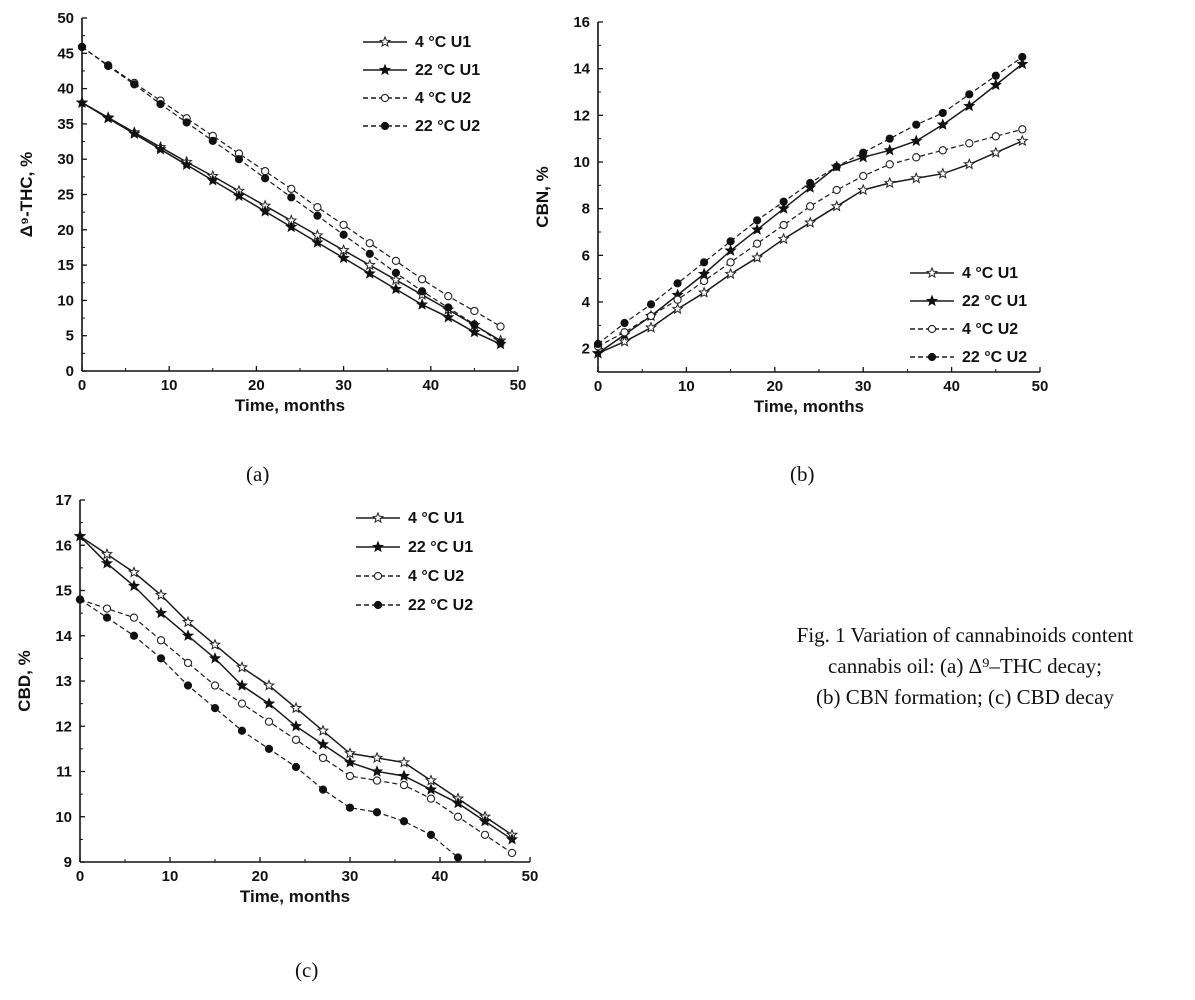 This screenshot has width=1195, height=1000. What do you see at coordinates (65, 89) in the screenshot?
I see `y-tick-label-a: 40` at bounding box center [65, 89].